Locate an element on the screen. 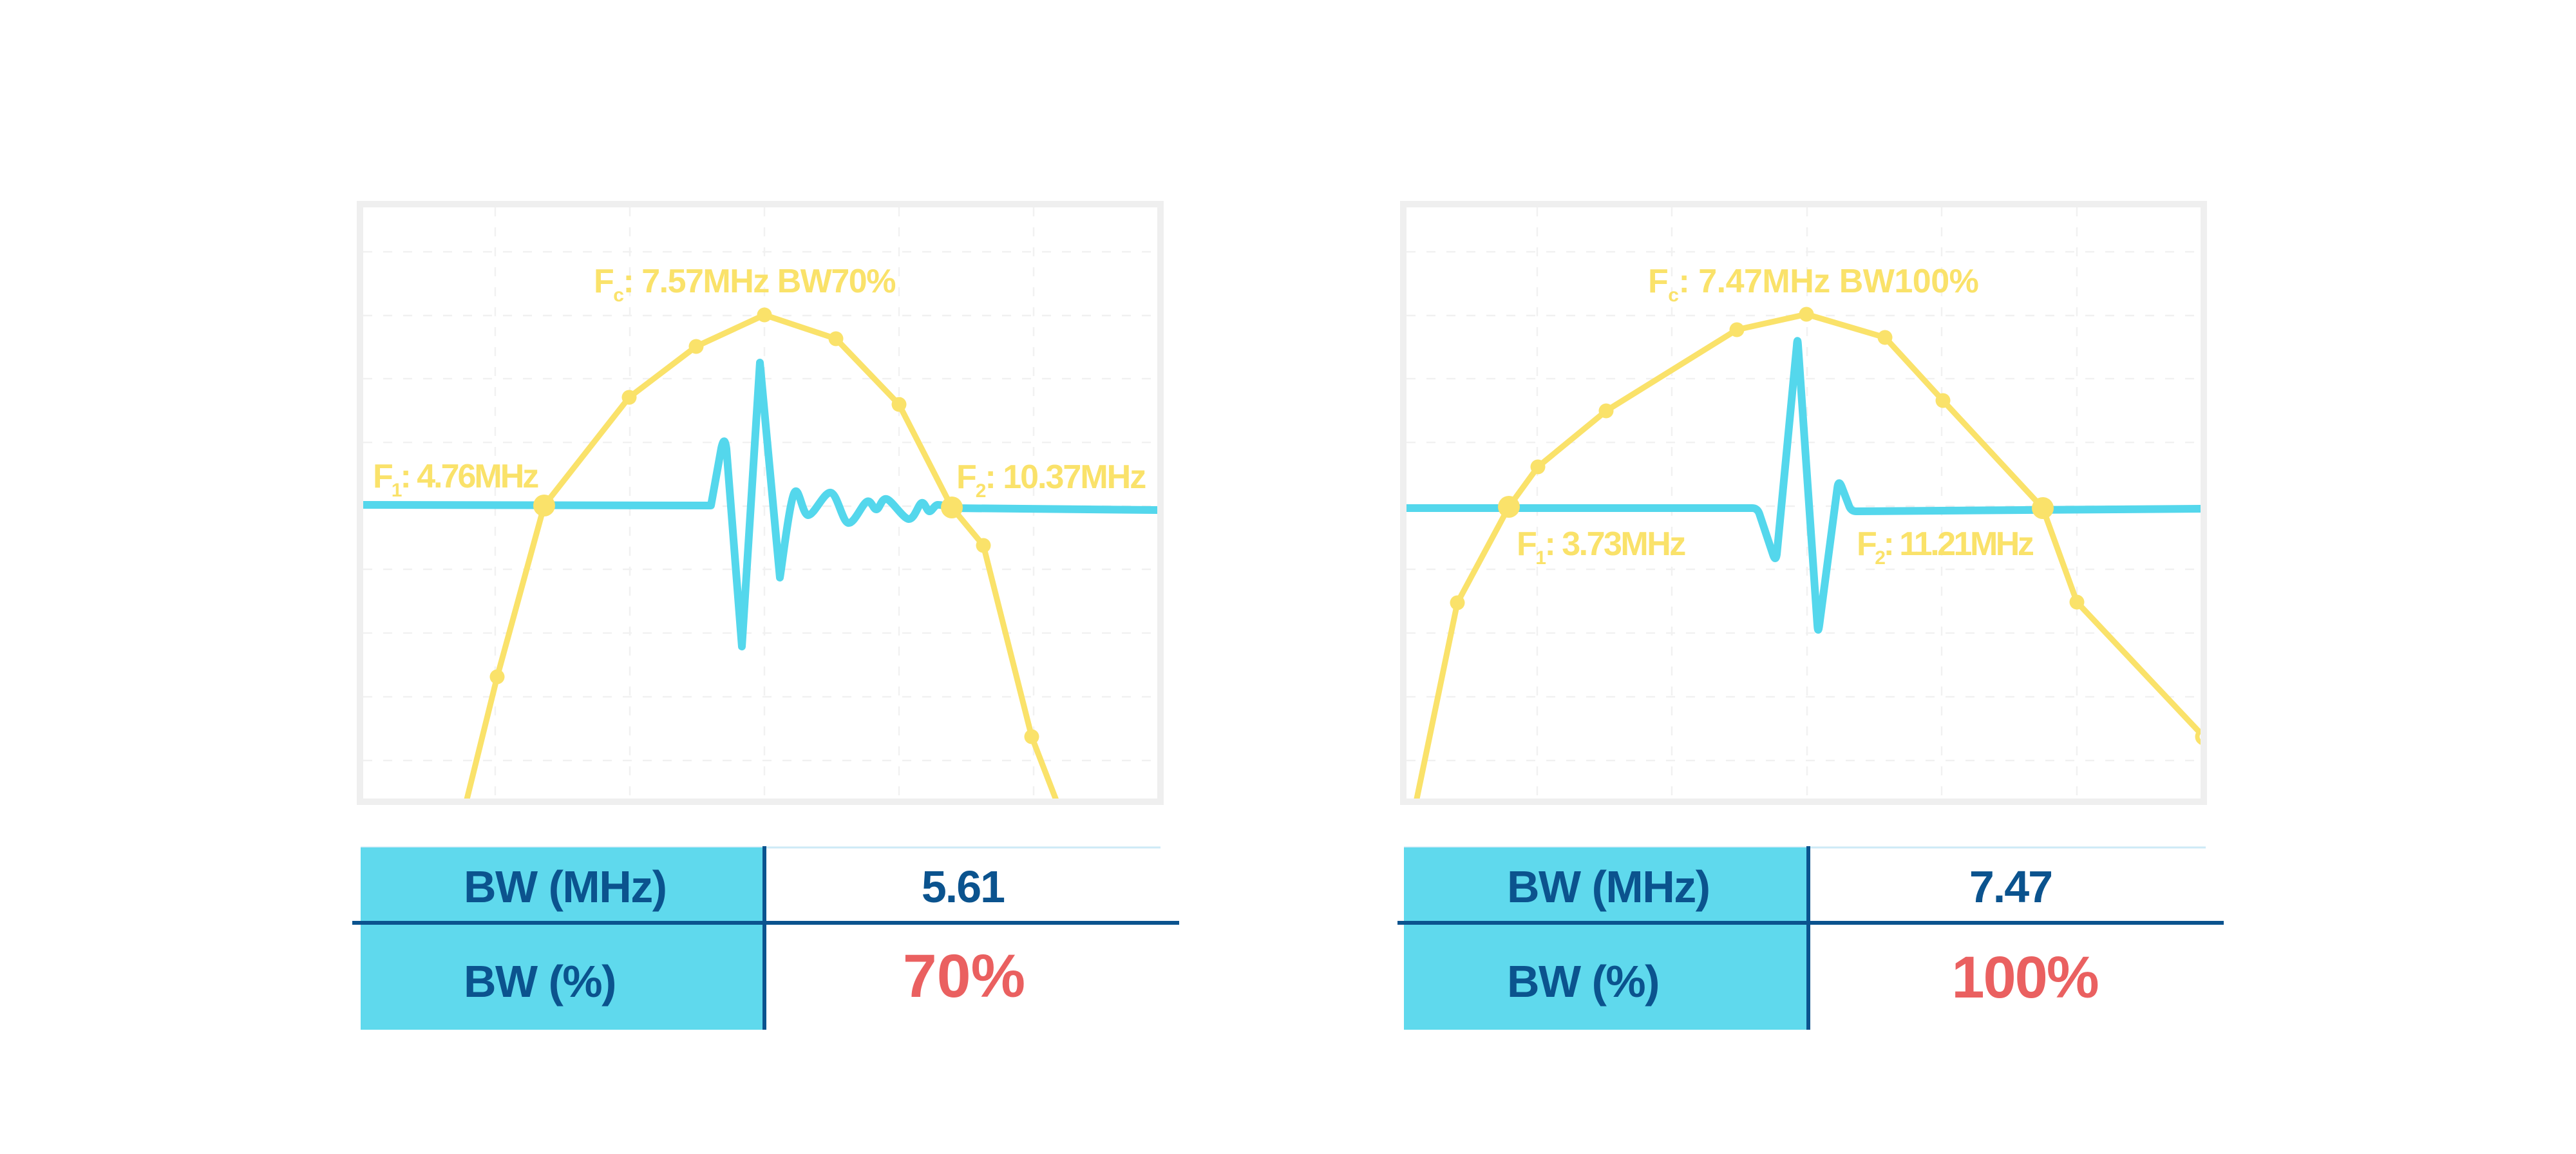  svg-text: F2: 11.21MHz is located at coordinates (1946, 547).